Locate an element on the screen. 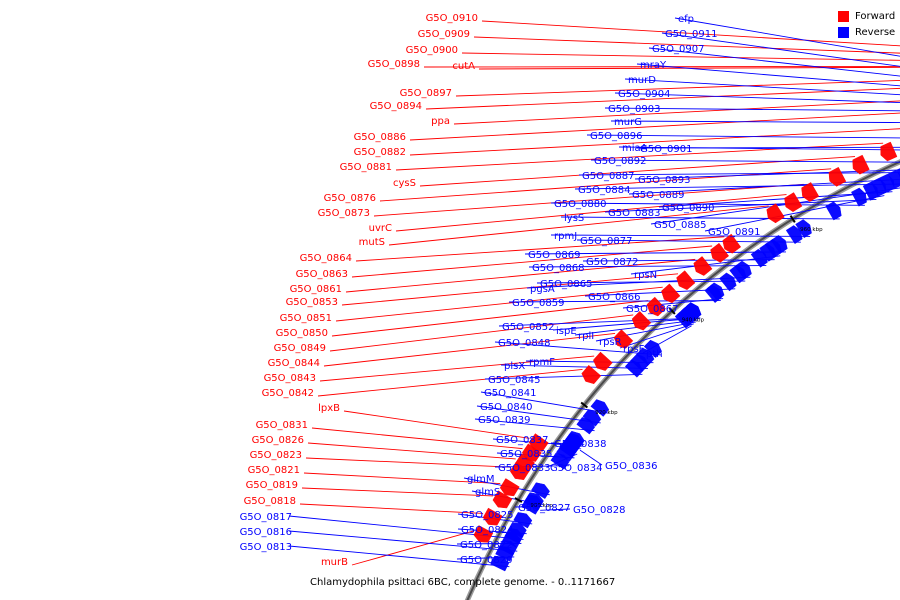 The width and height of the screenshot is (900, 600). reverse-gene-label-12: G5O_0887 is located at coordinates (608, 176).